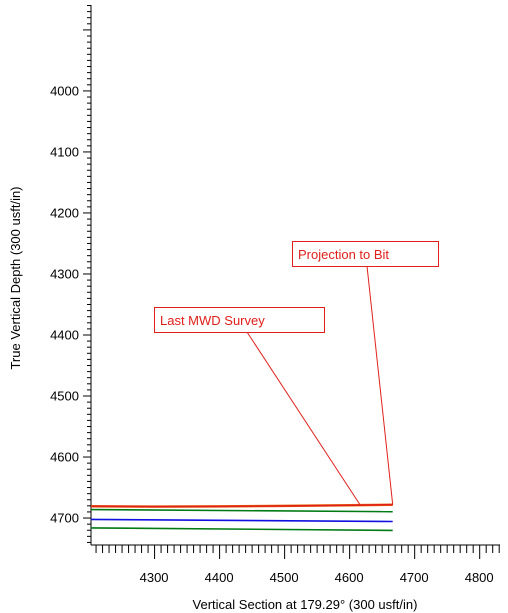  I want to click on y-tick-label: 4300, so click(64, 273).